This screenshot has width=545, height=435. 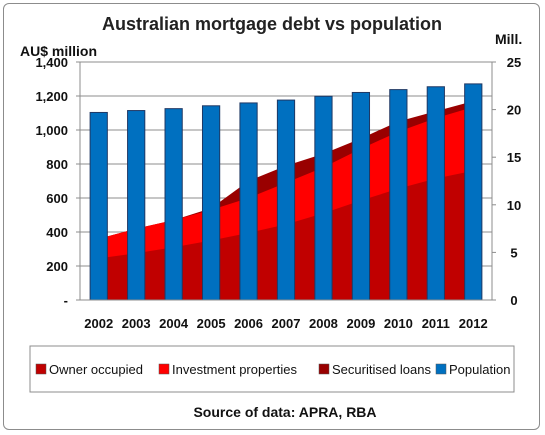 I want to click on right-axis-unit: Mill., so click(x=508, y=39).